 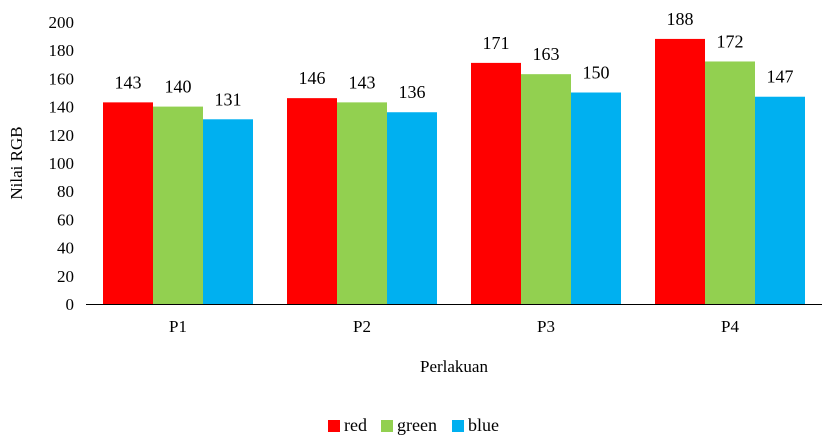 I want to click on data-label-blue-P1: 131, so click(x=228, y=99).